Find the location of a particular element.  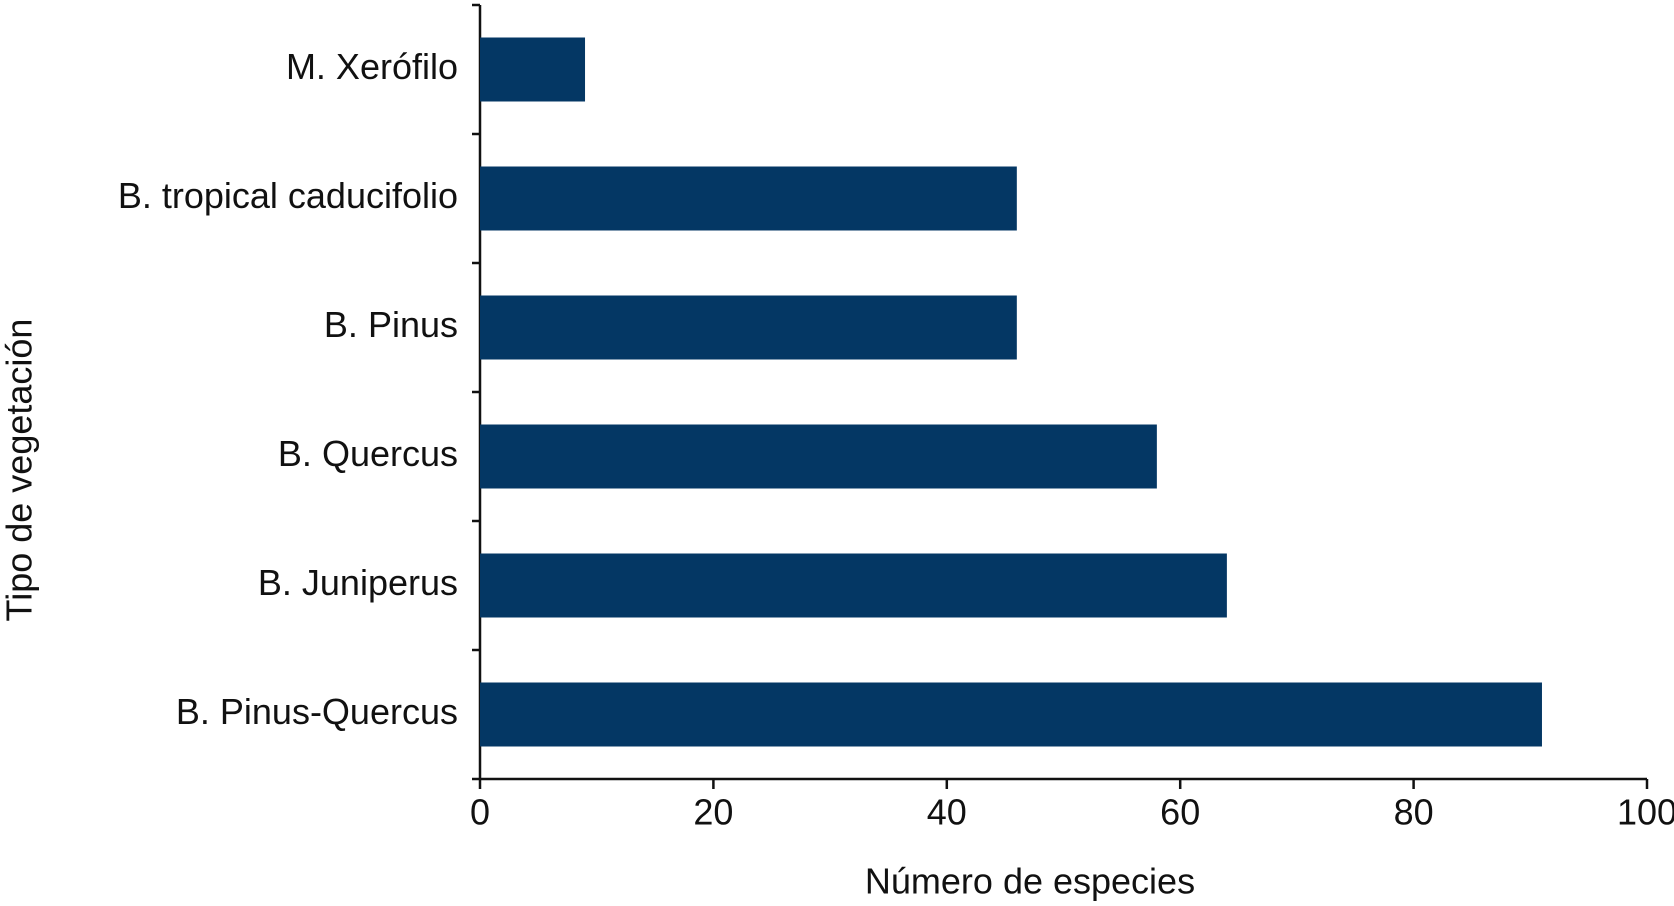

x-tick-label: 20 is located at coordinates (713, 812).